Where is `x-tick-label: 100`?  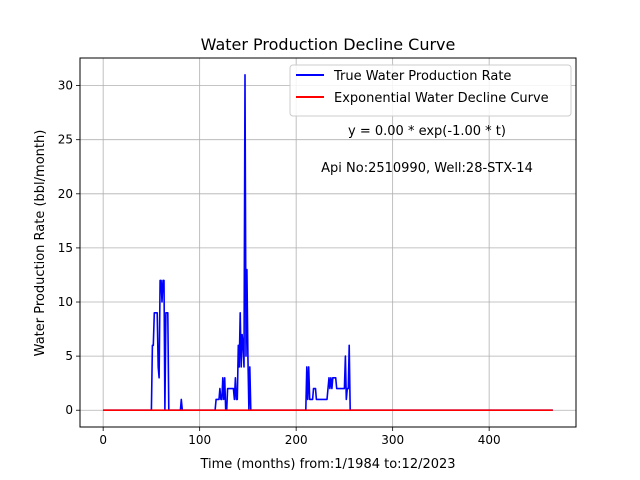
x-tick-label: 100 is located at coordinates (199, 440).